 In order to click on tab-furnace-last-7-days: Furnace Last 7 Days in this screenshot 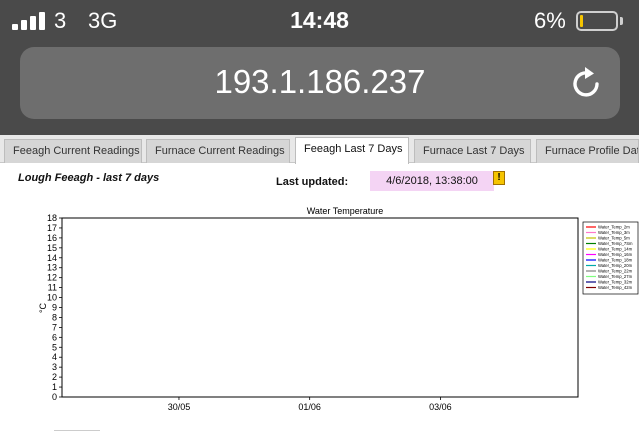, I will do `click(472, 151)`.